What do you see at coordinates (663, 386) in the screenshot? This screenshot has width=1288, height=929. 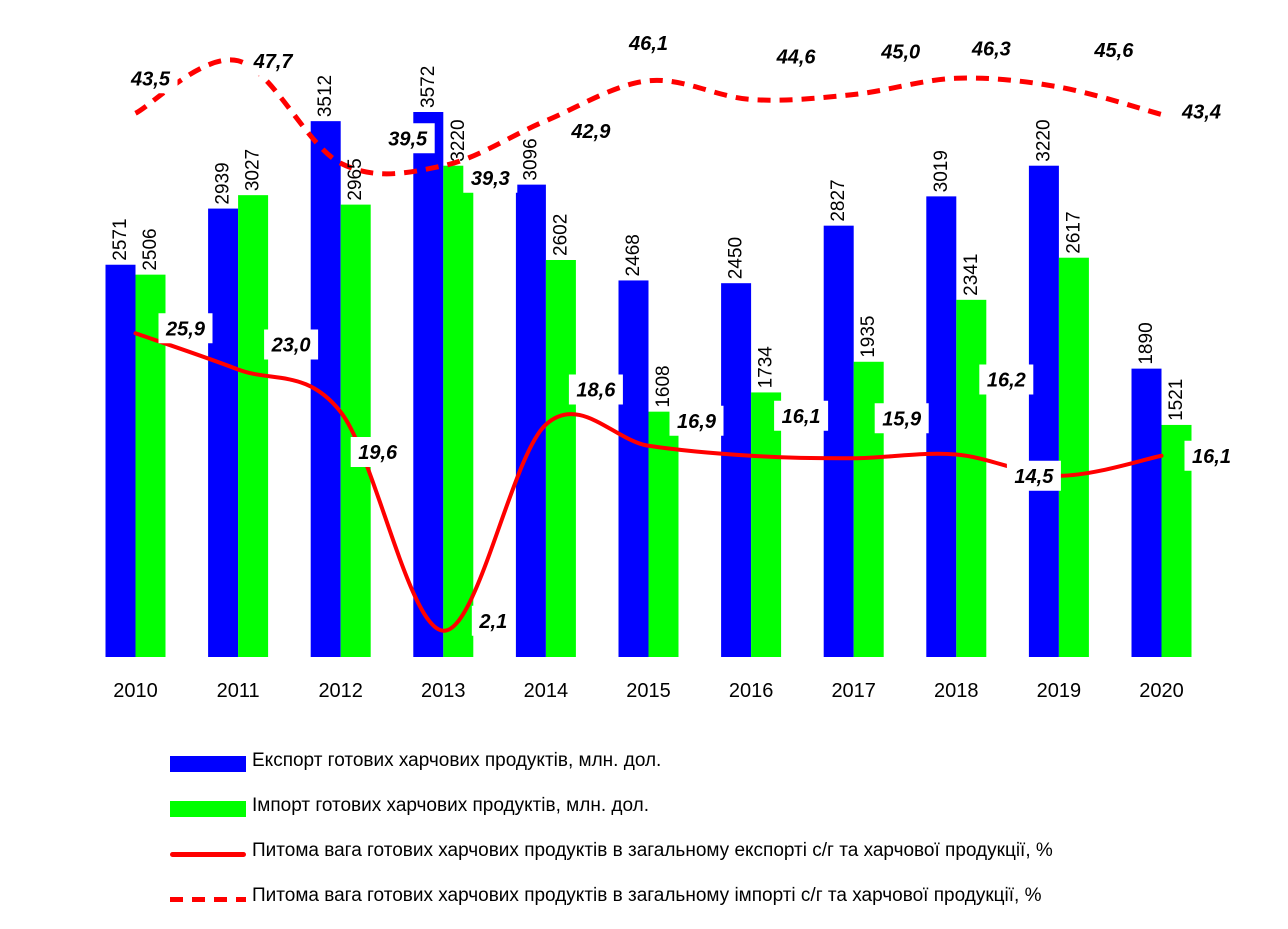 I see `import-bar-label: 1608` at bounding box center [663, 386].